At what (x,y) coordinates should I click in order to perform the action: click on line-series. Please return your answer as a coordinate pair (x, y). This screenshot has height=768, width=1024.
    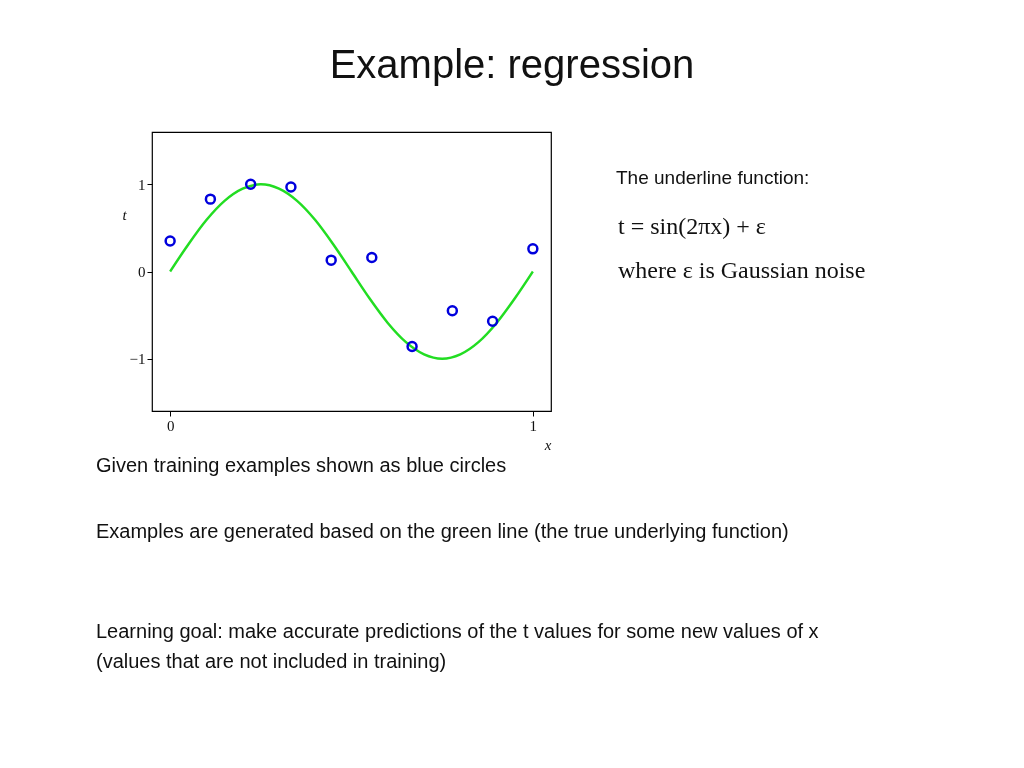
    Looking at the image, I should click on (351, 271).